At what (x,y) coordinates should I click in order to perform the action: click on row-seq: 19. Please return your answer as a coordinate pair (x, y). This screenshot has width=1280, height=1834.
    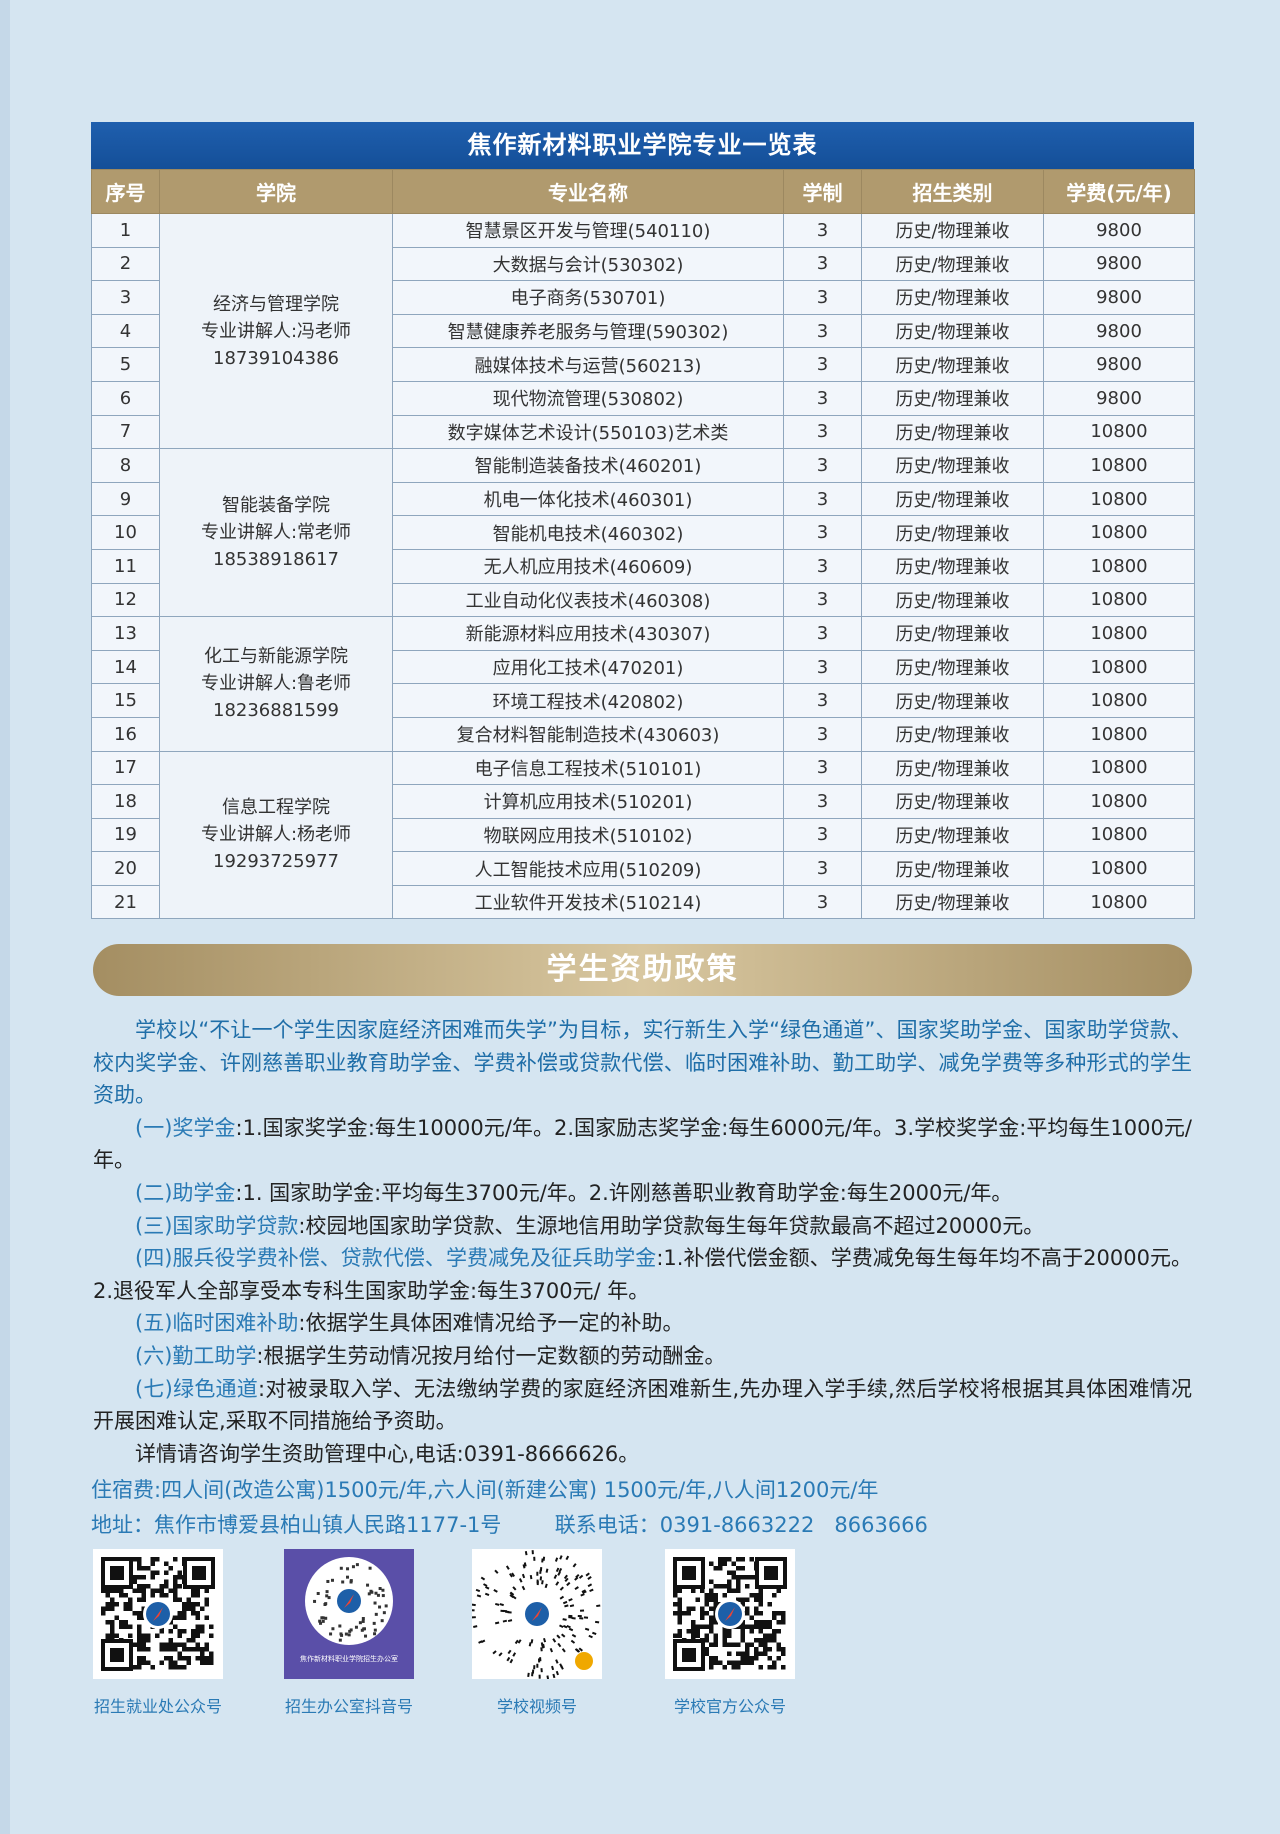
    Looking at the image, I should click on (125, 835).